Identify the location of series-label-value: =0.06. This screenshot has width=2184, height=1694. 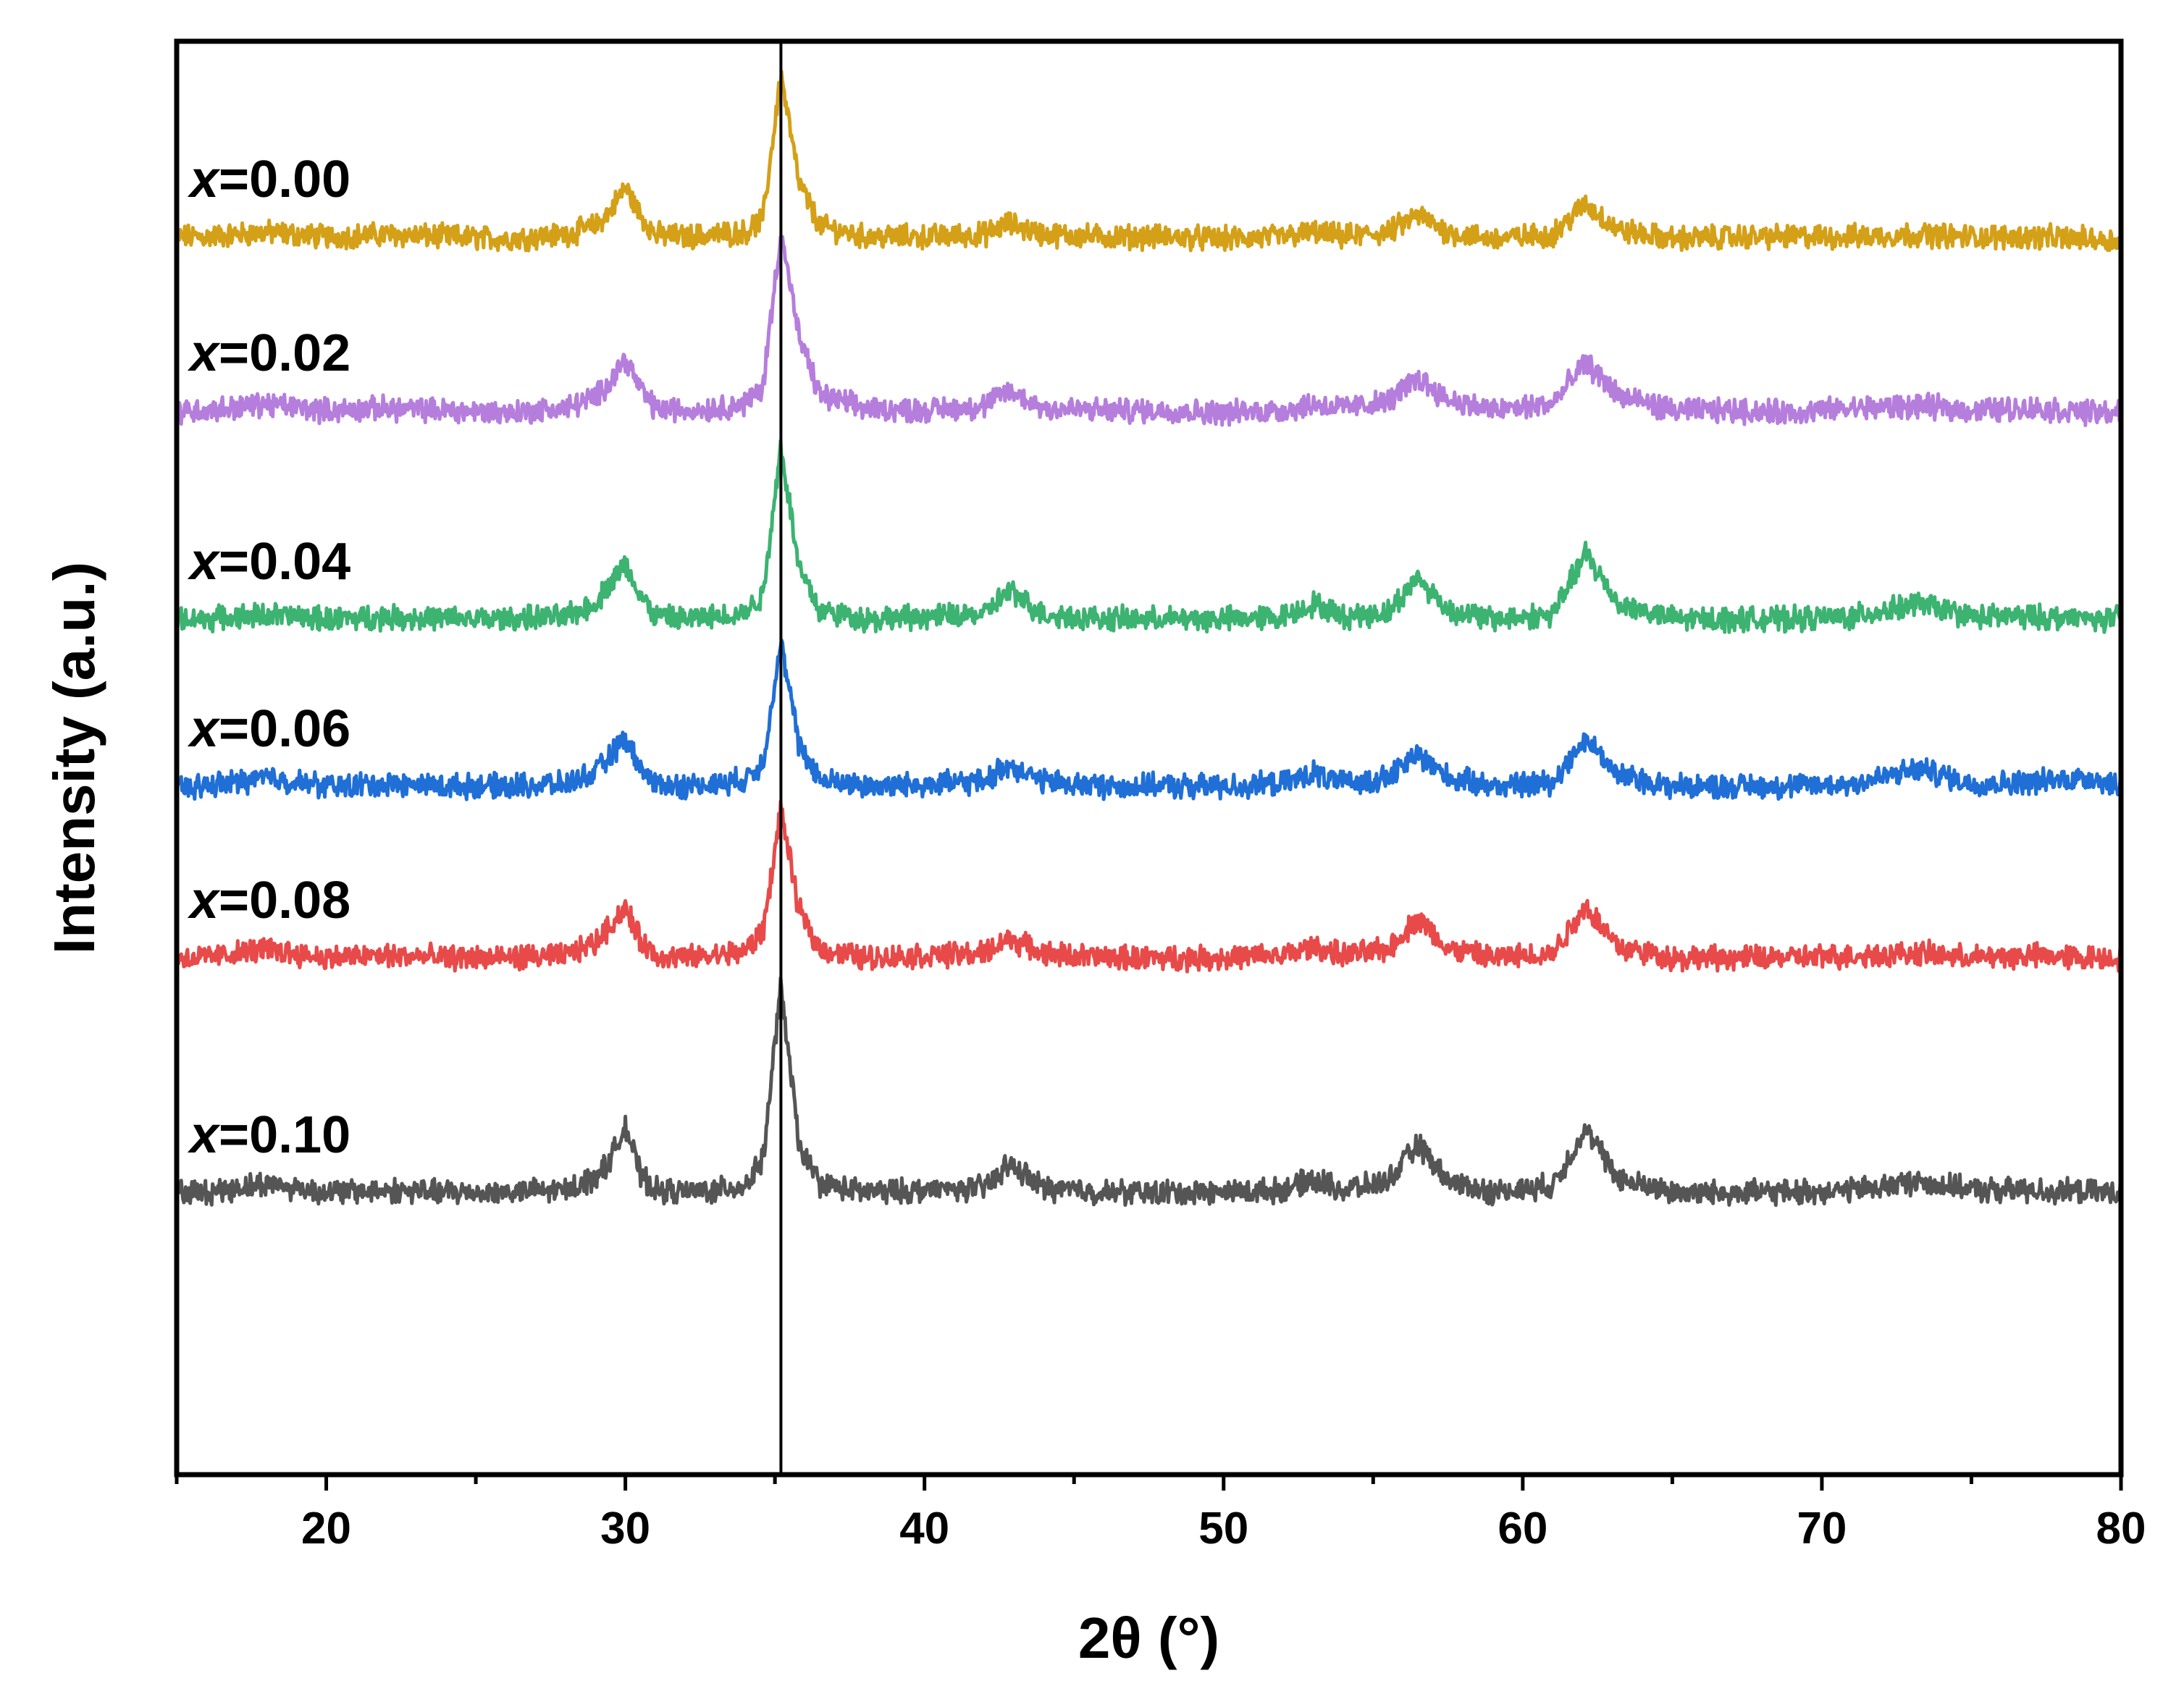
(284, 729).